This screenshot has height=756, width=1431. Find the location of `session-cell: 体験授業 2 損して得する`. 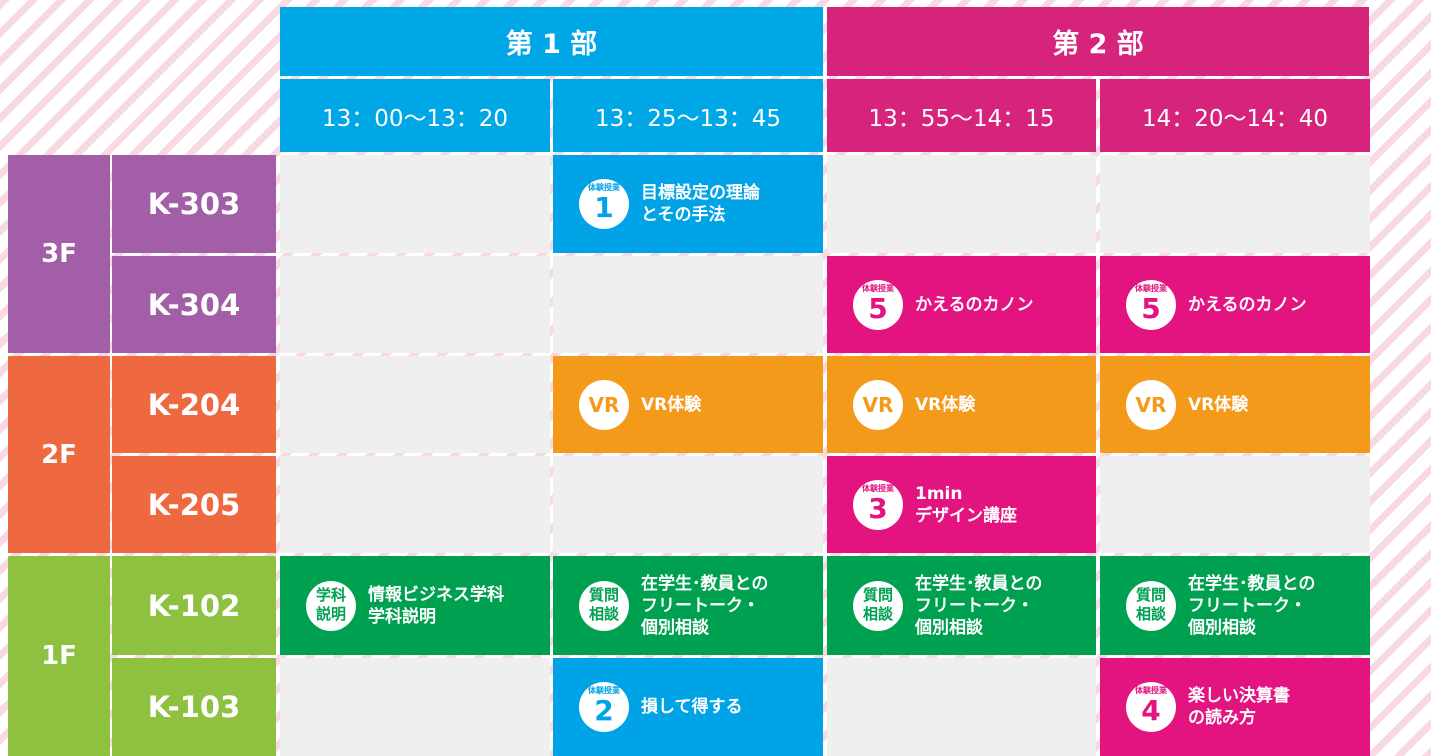

session-cell: 体験授業 2 損して得する is located at coordinates (688, 707).